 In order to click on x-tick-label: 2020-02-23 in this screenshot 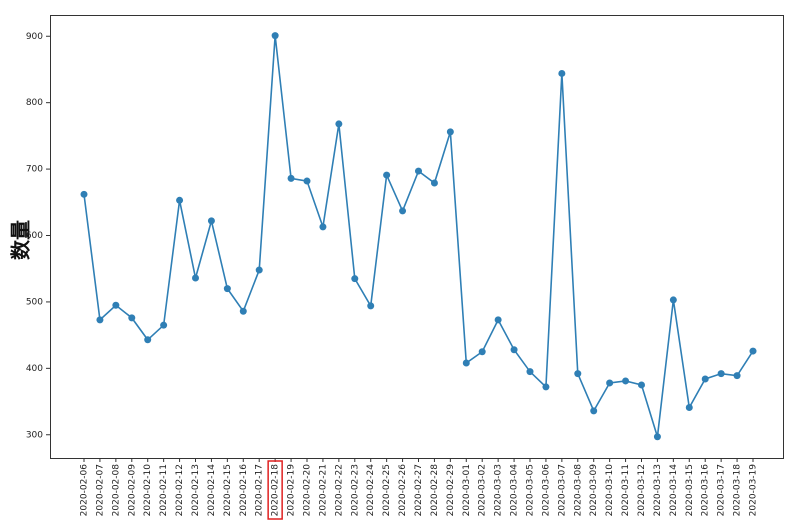, I will do `click(355, 490)`.